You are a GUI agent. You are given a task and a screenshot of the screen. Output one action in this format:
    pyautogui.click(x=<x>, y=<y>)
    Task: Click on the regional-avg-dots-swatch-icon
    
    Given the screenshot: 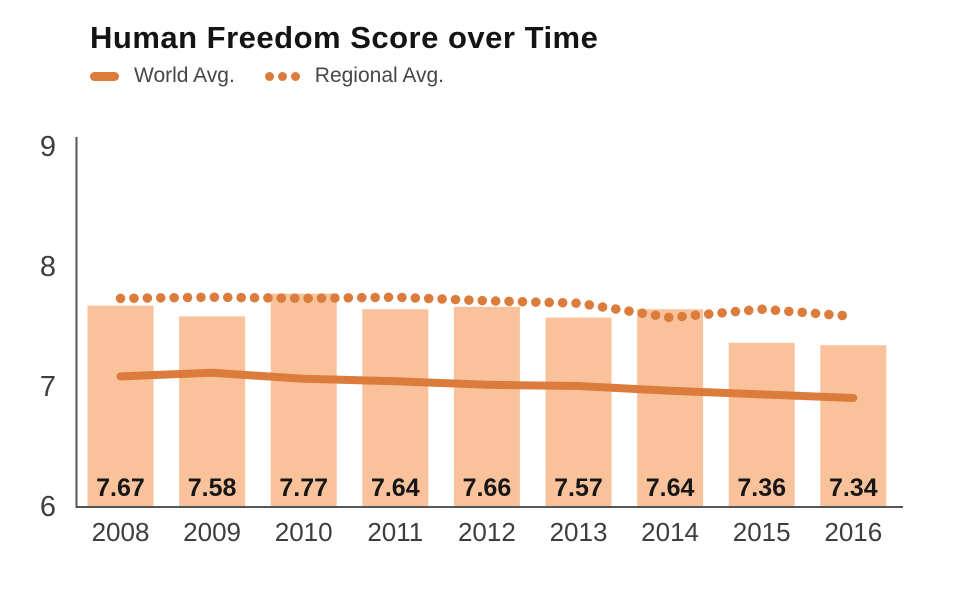 What is the action you would take?
    pyautogui.click(x=282, y=76)
    